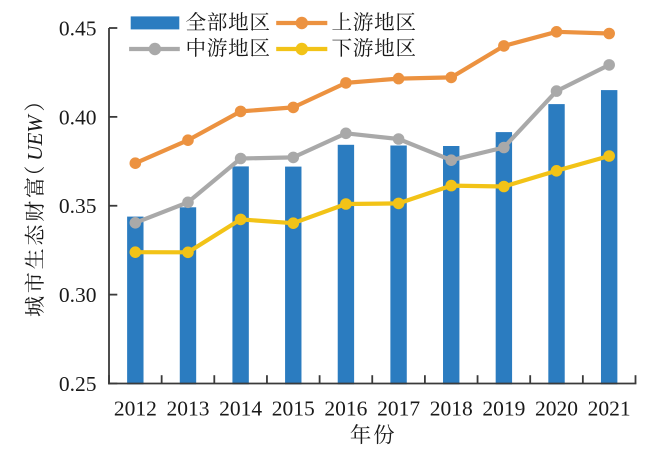  Describe the element at coordinates (451, 409) in the screenshot. I see `svg-text: 2018` at that location.